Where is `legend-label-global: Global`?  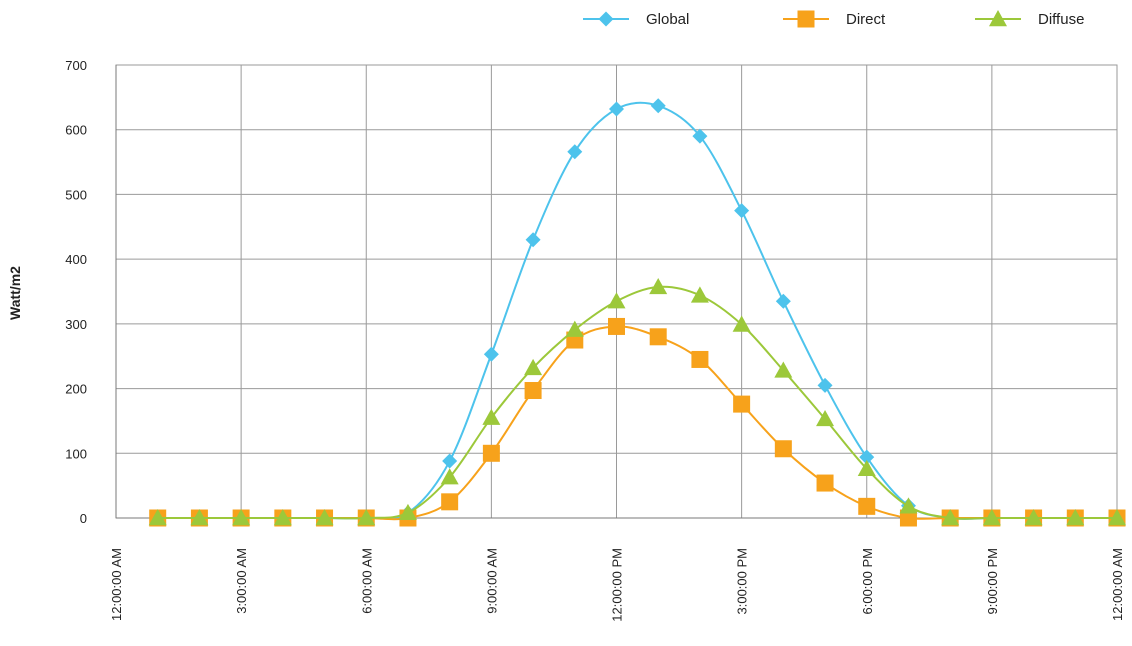
legend-label-global: Global is located at coordinates (667, 19).